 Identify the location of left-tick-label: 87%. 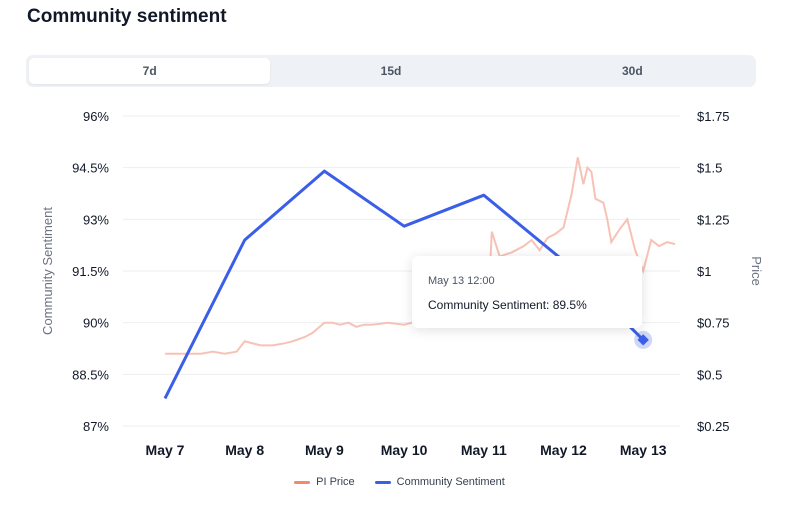
(96, 426).